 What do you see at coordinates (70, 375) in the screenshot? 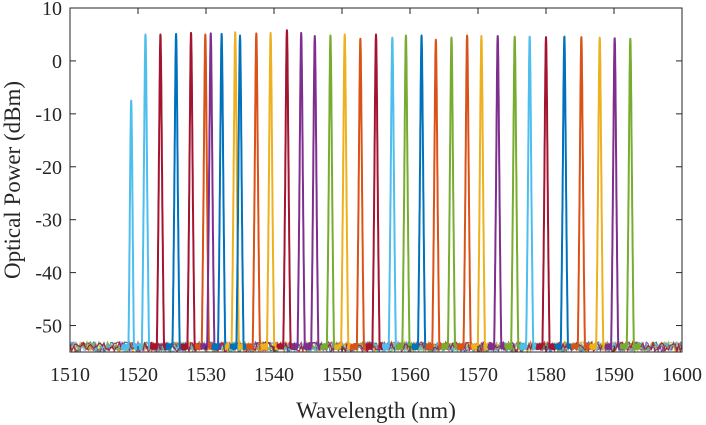
I see `x-tick-label: 1510` at bounding box center [70, 375].